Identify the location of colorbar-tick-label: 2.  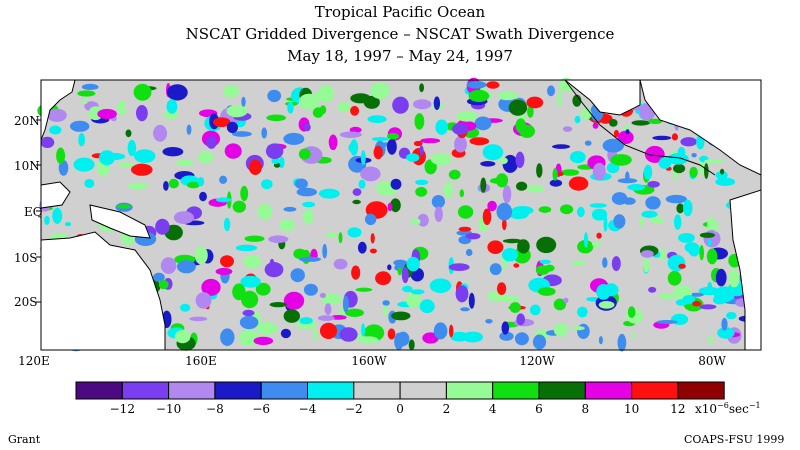
(447, 409).